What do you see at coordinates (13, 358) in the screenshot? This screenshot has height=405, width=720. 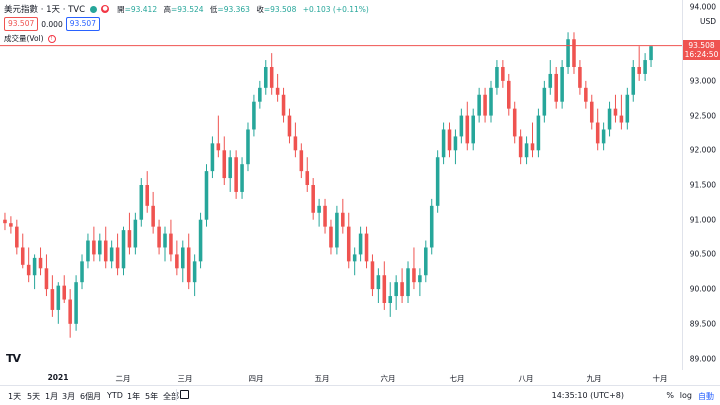 I see `tradingview-logo-icon: TV` at bounding box center [13, 358].